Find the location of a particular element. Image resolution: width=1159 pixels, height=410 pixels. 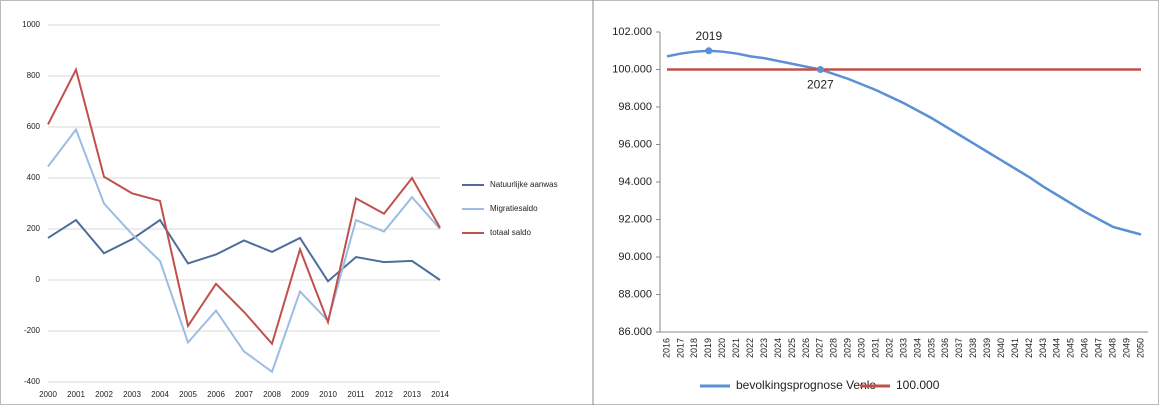

x-tick-label: 2004 is located at coordinates (160, 394).